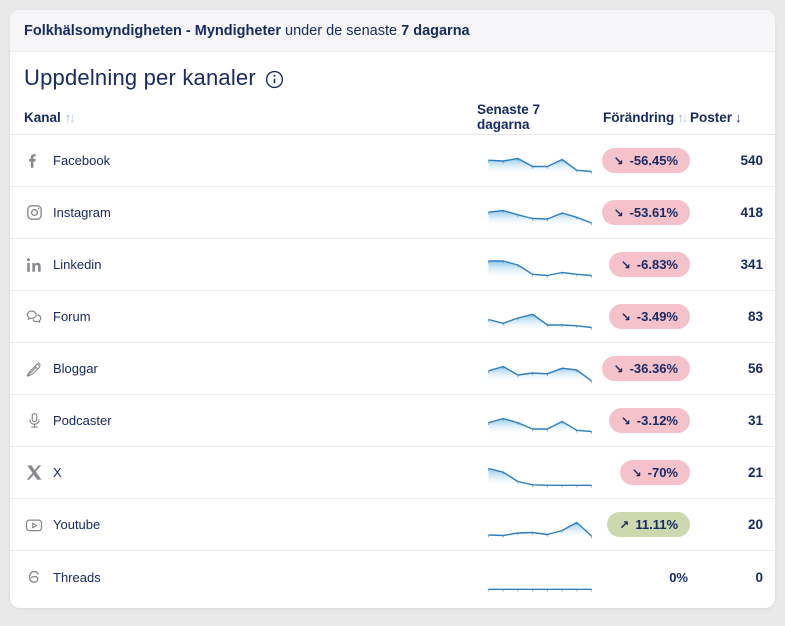 The width and height of the screenshot is (785, 626). I want to click on posts-count: 418, so click(751, 212).